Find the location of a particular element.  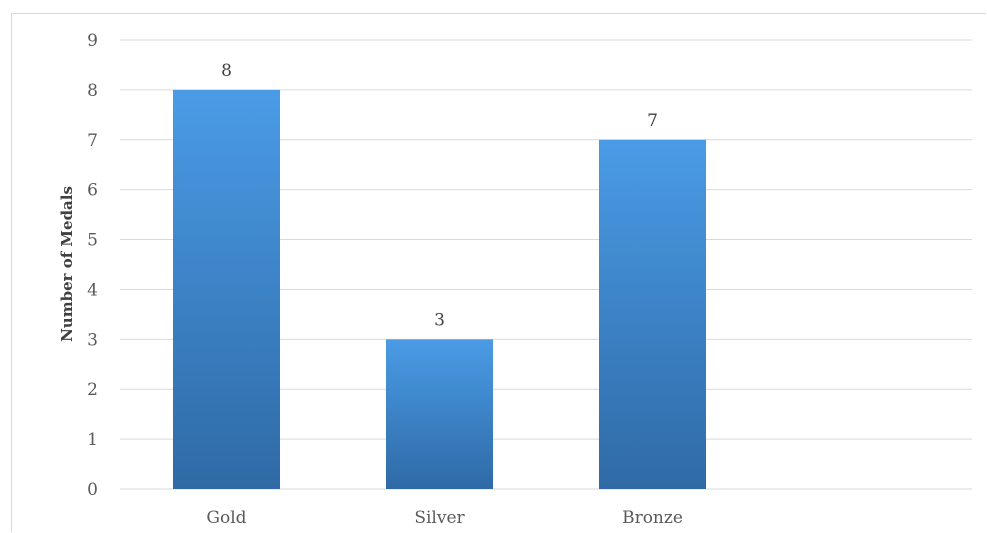

y-tick-label: 6 is located at coordinates (92, 191).